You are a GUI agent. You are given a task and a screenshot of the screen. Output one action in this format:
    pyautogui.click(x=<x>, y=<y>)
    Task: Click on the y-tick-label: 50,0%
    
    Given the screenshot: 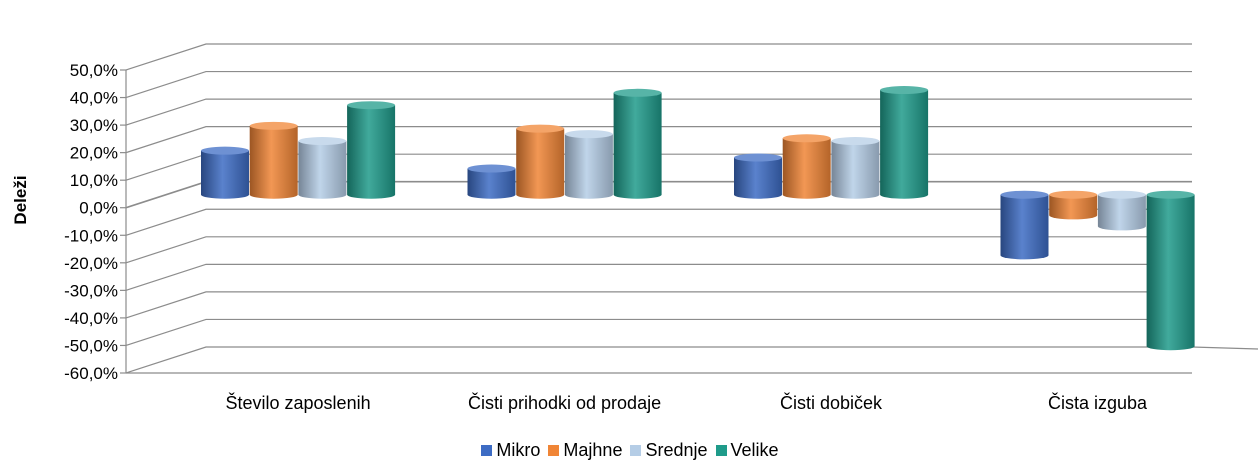 What is the action you would take?
    pyautogui.click(x=94, y=70)
    